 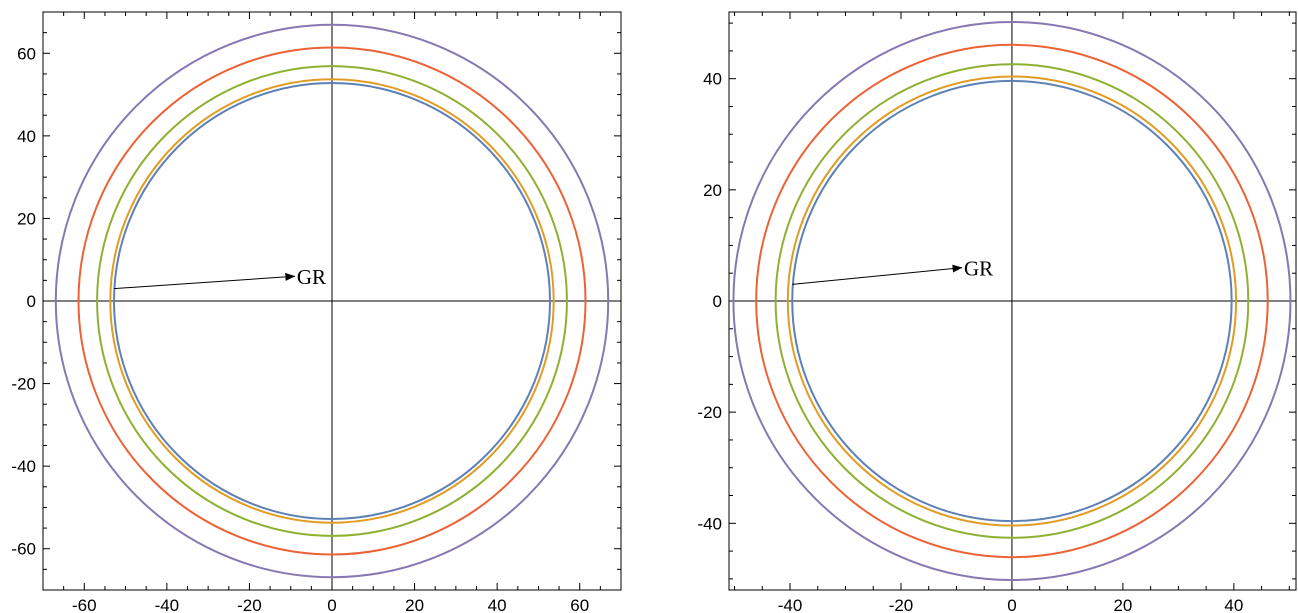 I want to click on y-tick-label: -60, so click(x=23, y=549).